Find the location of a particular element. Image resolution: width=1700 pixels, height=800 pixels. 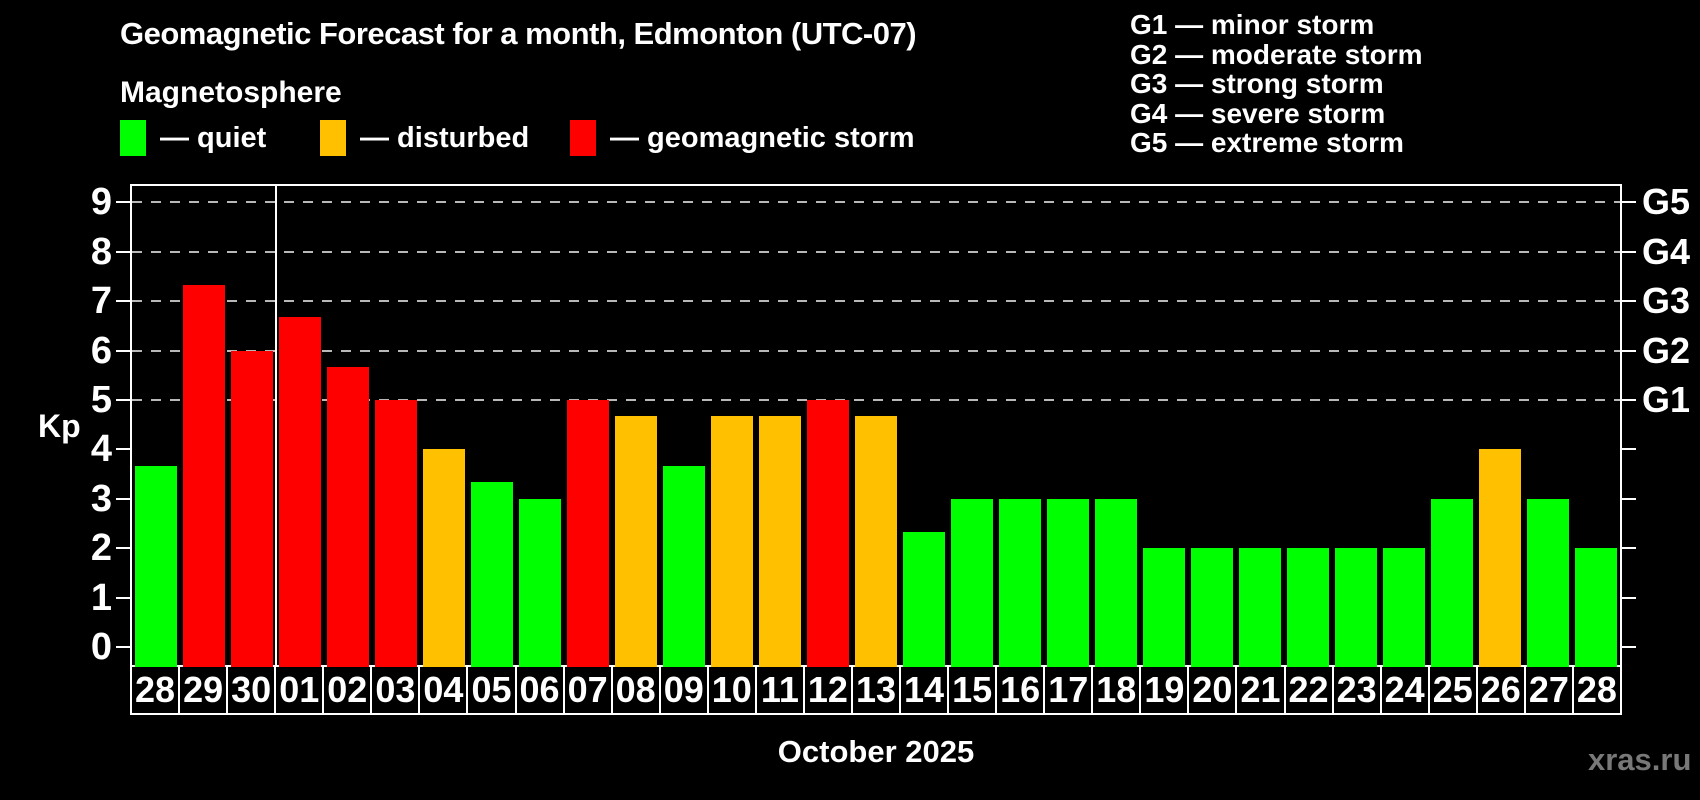

date-cell-11: 09 is located at coordinates (685, 690).